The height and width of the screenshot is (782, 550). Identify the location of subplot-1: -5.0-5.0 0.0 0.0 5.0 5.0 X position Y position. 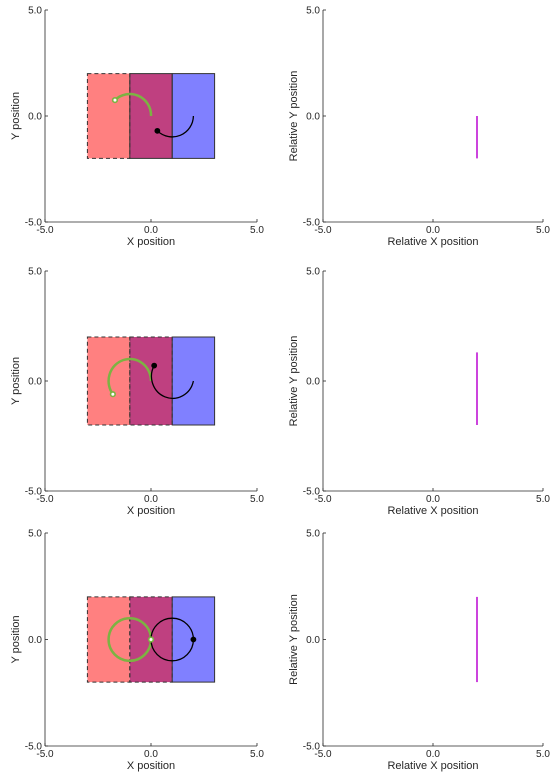
(137, 127).